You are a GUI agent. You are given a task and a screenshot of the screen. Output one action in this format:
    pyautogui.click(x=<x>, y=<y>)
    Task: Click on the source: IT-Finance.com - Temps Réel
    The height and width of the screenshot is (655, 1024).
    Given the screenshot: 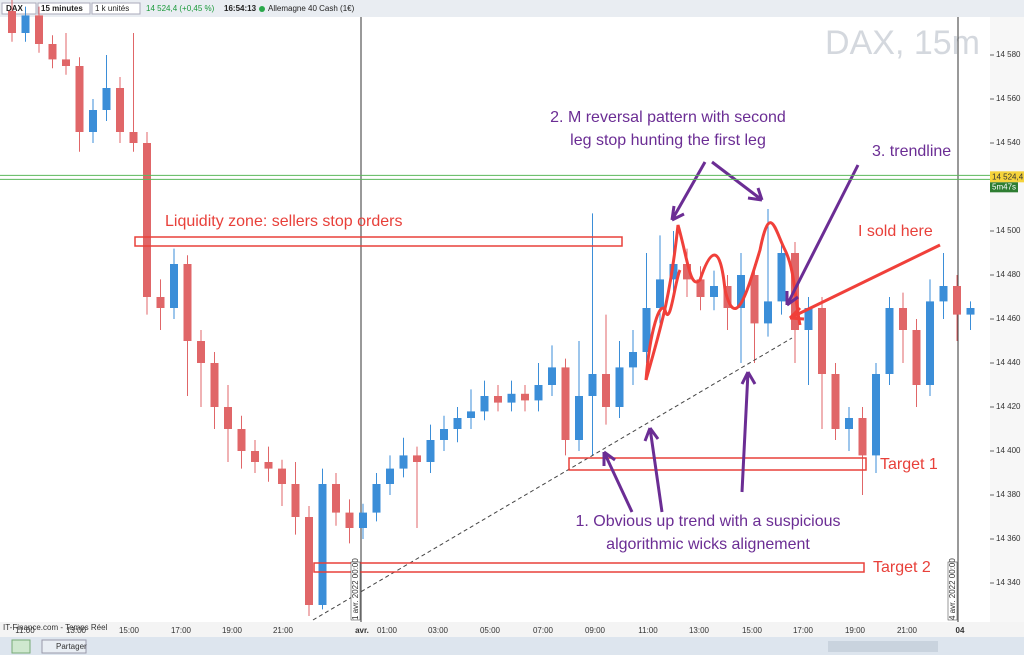 What is the action you would take?
    pyautogui.click(x=55, y=627)
    